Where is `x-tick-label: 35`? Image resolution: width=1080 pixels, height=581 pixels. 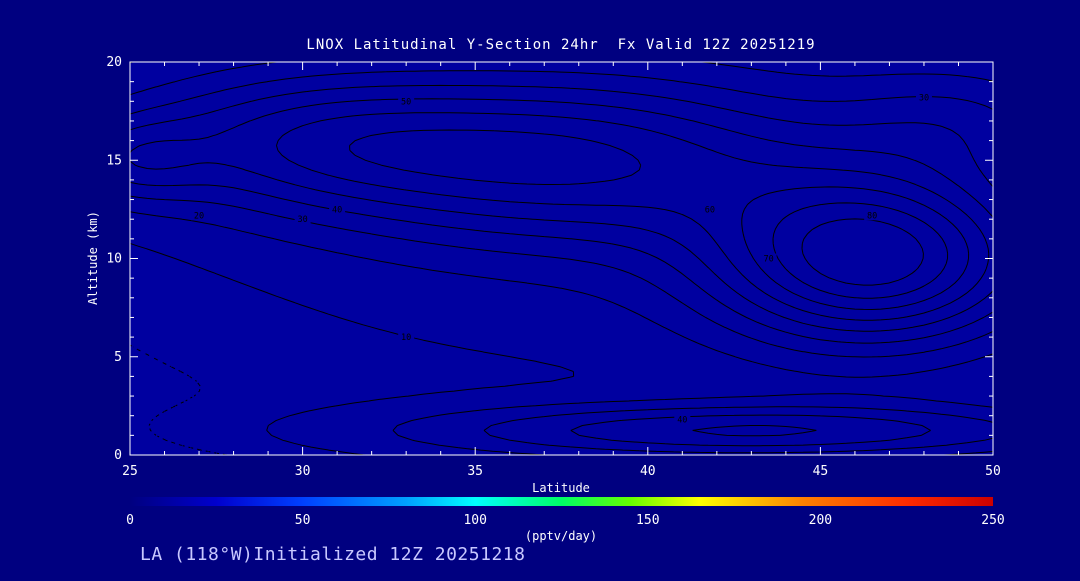 x-tick-label: 35 is located at coordinates (475, 471).